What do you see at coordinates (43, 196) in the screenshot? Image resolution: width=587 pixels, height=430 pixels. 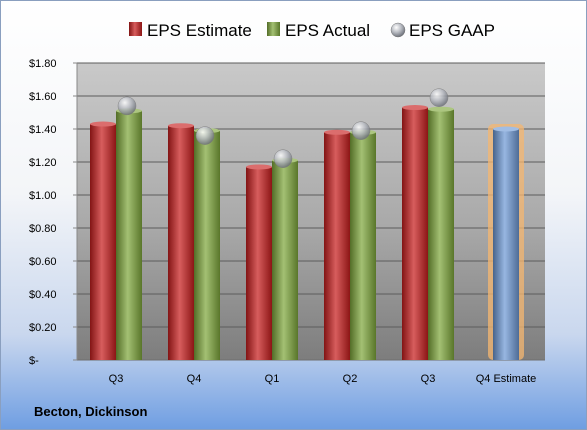 I see `y-tick-label: $1.00` at bounding box center [43, 196].